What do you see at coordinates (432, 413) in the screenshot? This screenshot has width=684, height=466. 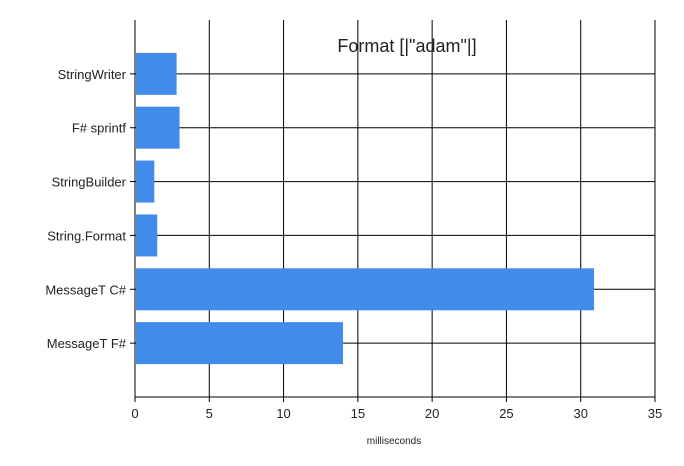 I see `x-tick-label: 20` at bounding box center [432, 413].